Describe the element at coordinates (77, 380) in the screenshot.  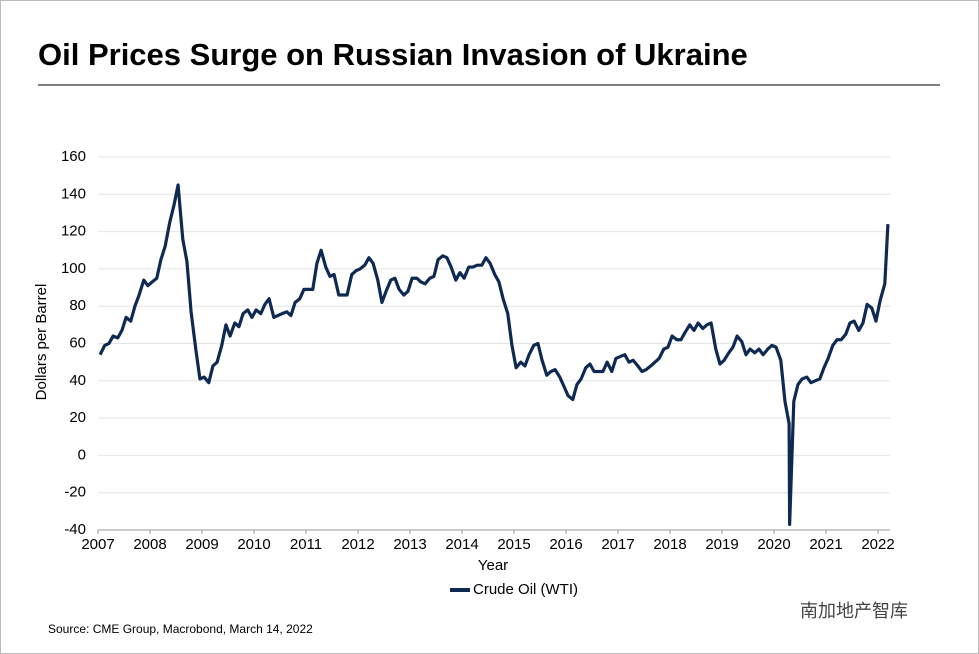
I see `y-tick-label: 40` at that location.